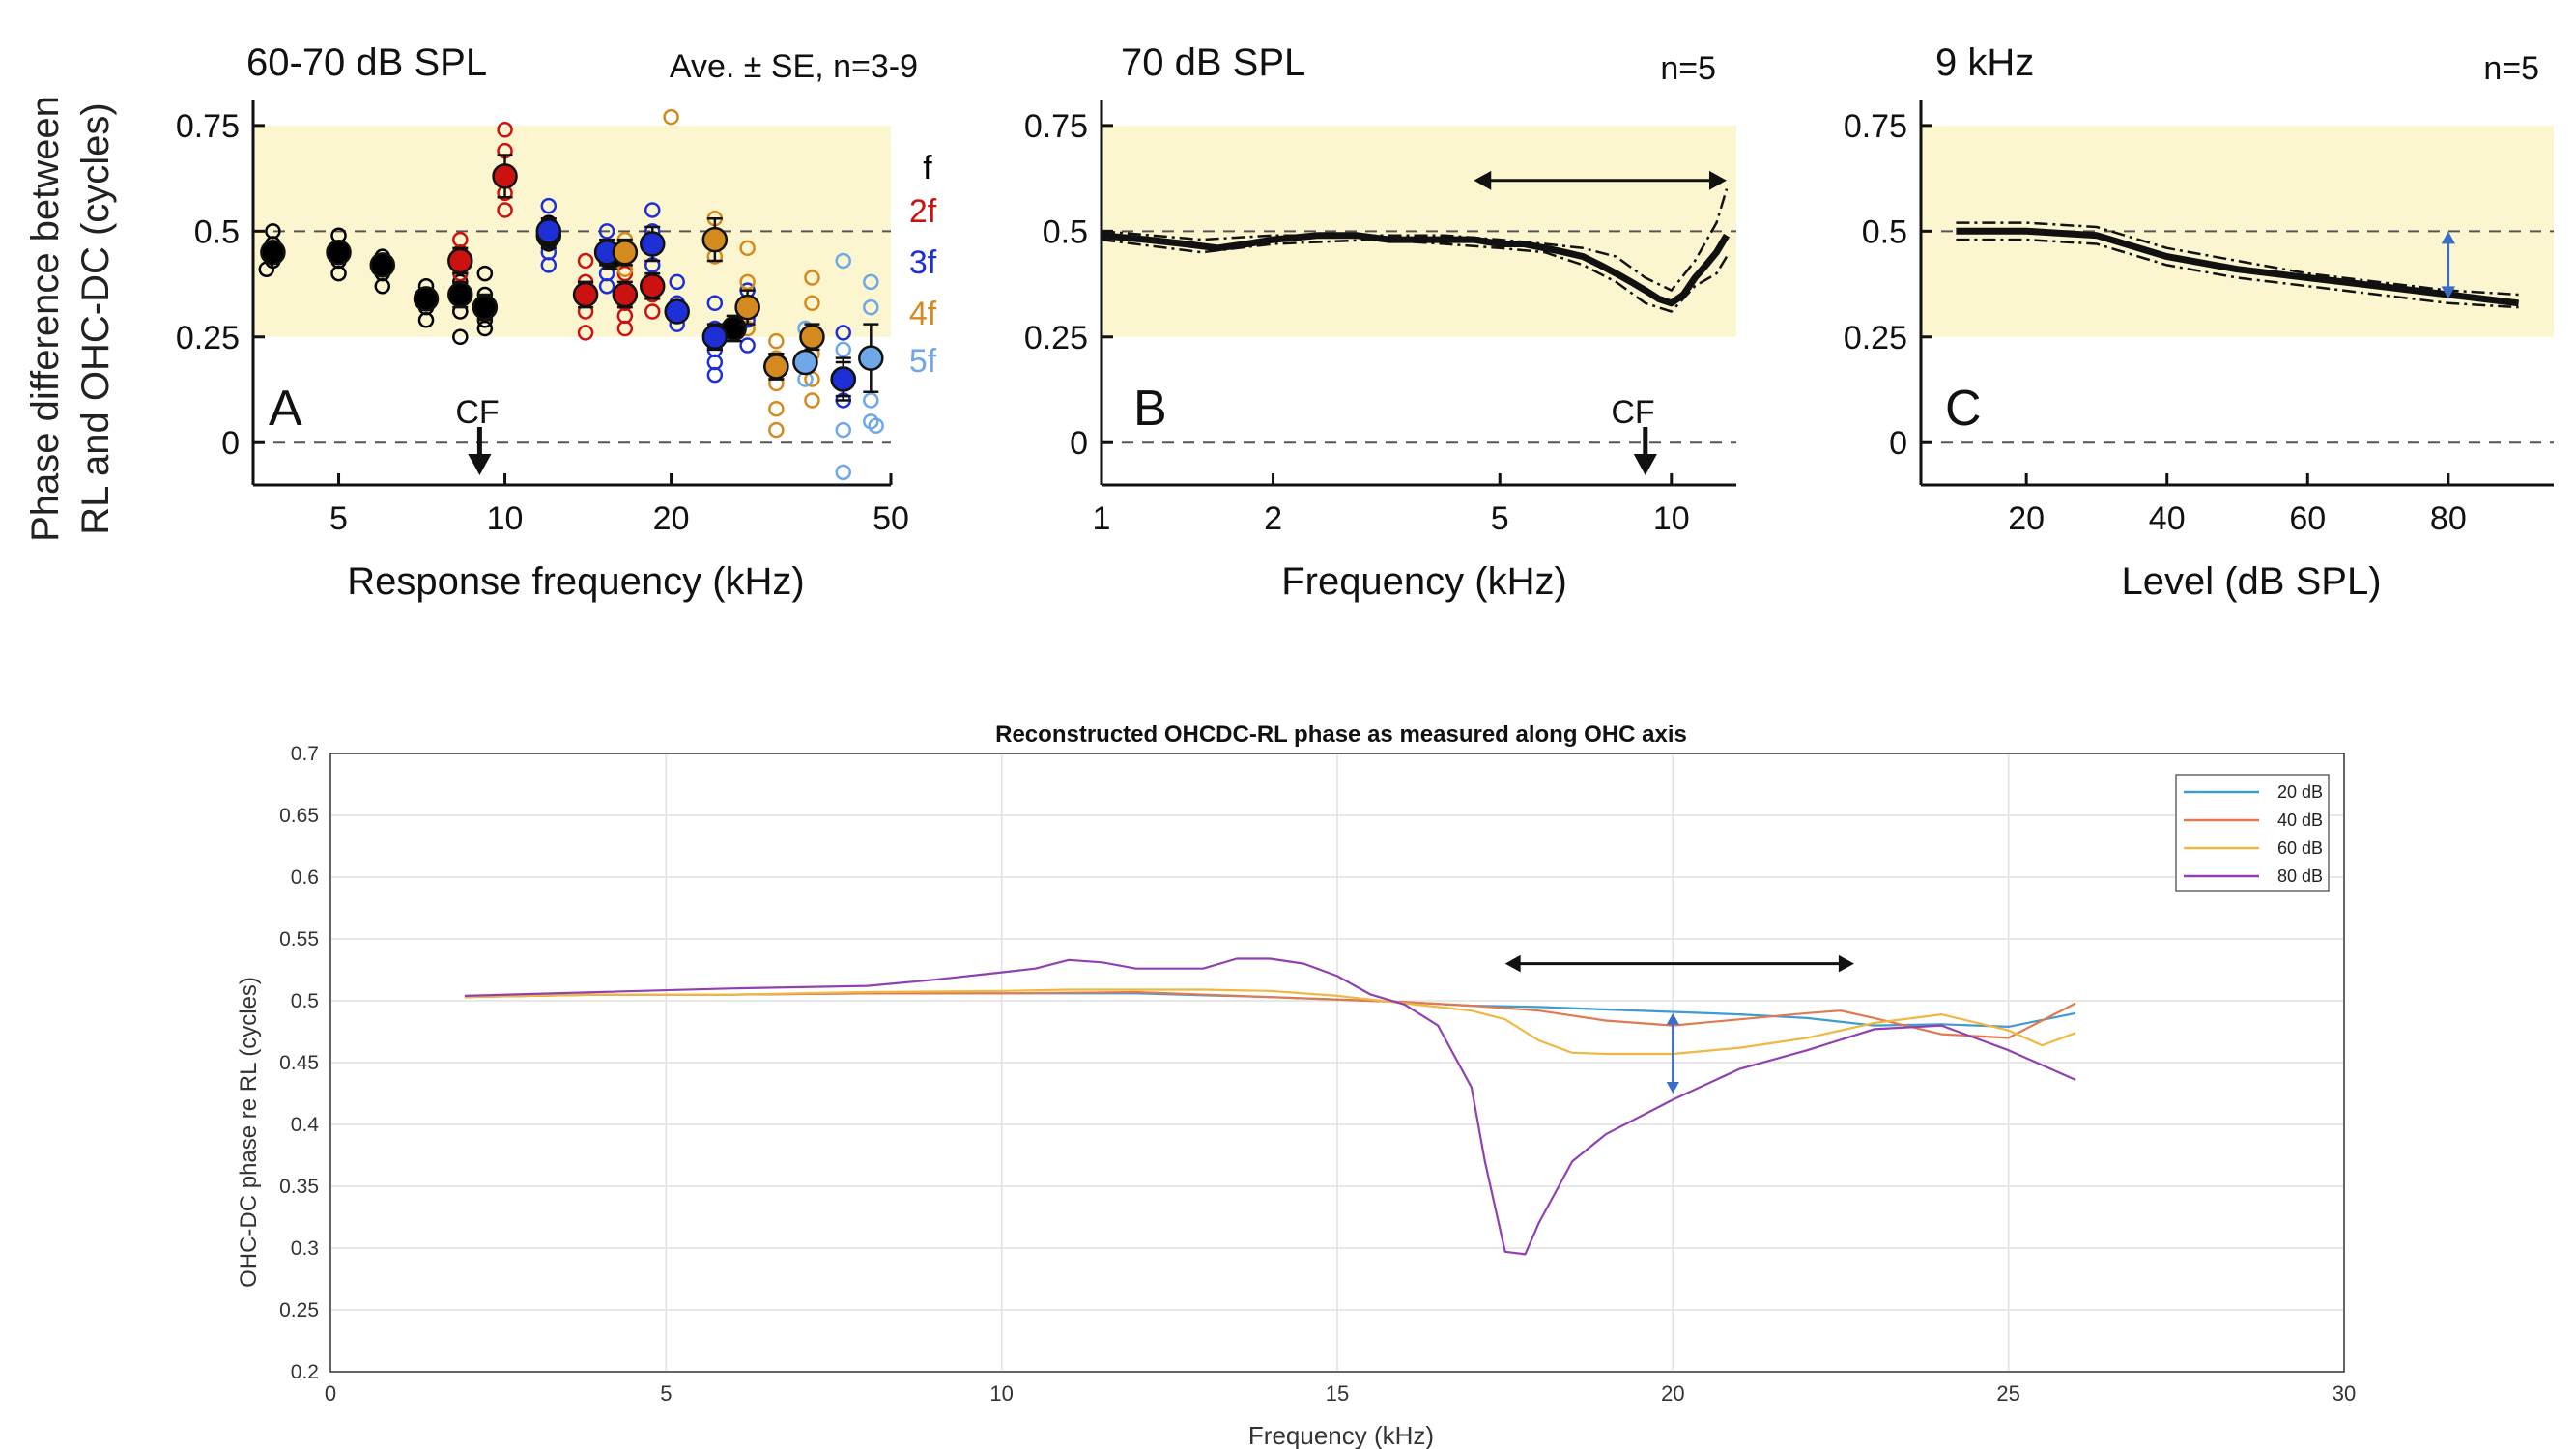  What do you see at coordinates (305, 1372) in the screenshot?
I see `y-tick-label-d-0: 0.2` at bounding box center [305, 1372].